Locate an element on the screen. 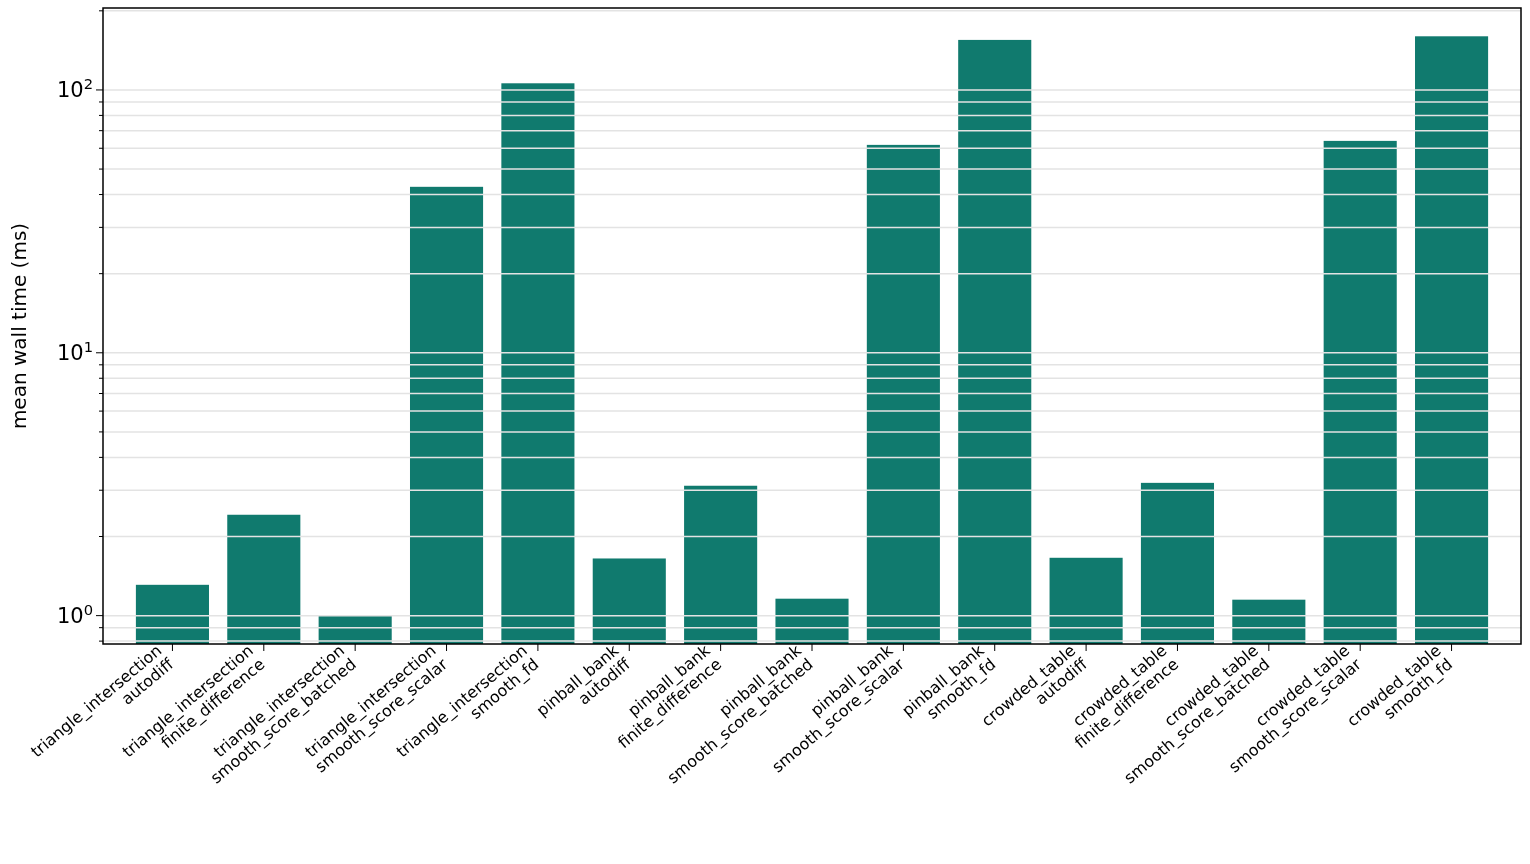  y-tick-label: 10$^{1}$ is located at coordinates (74, 351).